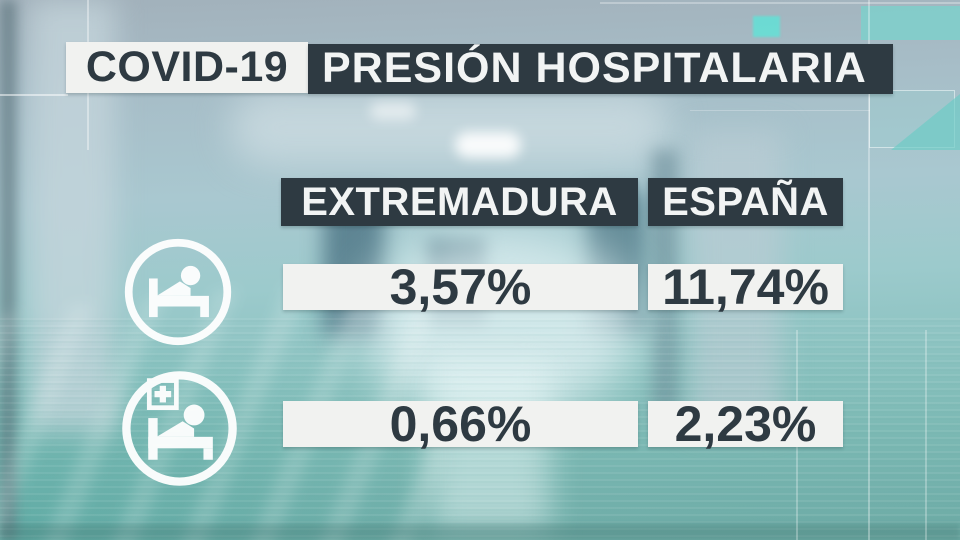 This screenshot has height=540, width=960. Describe the element at coordinates (594, 68) in the screenshot. I see `page-title-text: PRESIÓN HOSPITALARIA` at that location.